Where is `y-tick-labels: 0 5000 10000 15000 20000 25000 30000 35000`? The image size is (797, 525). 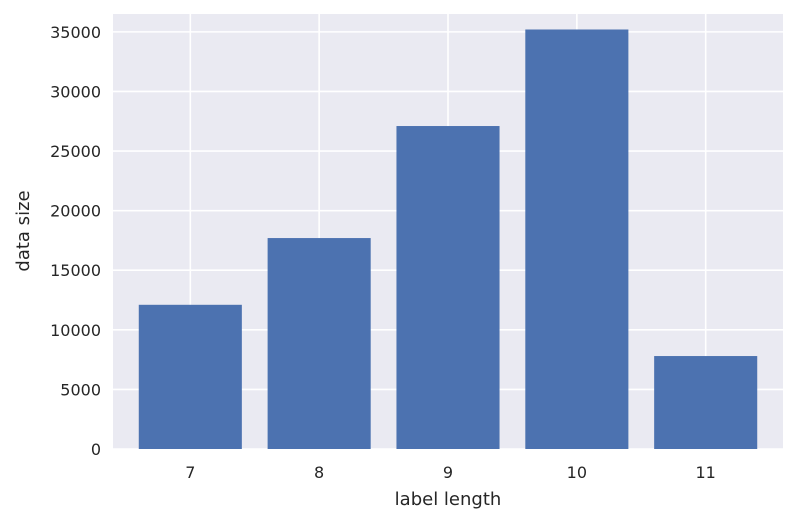
y-tick-labels: 0 5000 10000 15000 20000 25000 30000 35000 is located at coordinates (75, 241).